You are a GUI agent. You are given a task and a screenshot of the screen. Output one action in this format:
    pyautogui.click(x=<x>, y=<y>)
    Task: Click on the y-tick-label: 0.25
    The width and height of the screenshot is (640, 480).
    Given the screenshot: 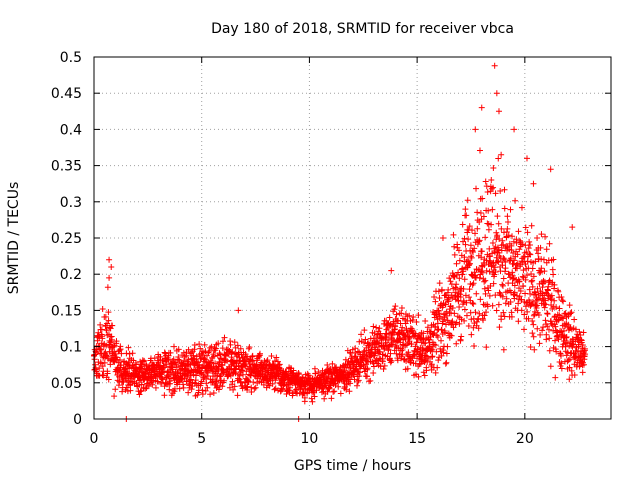 What is the action you would take?
    pyautogui.click(x=66, y=239)
    